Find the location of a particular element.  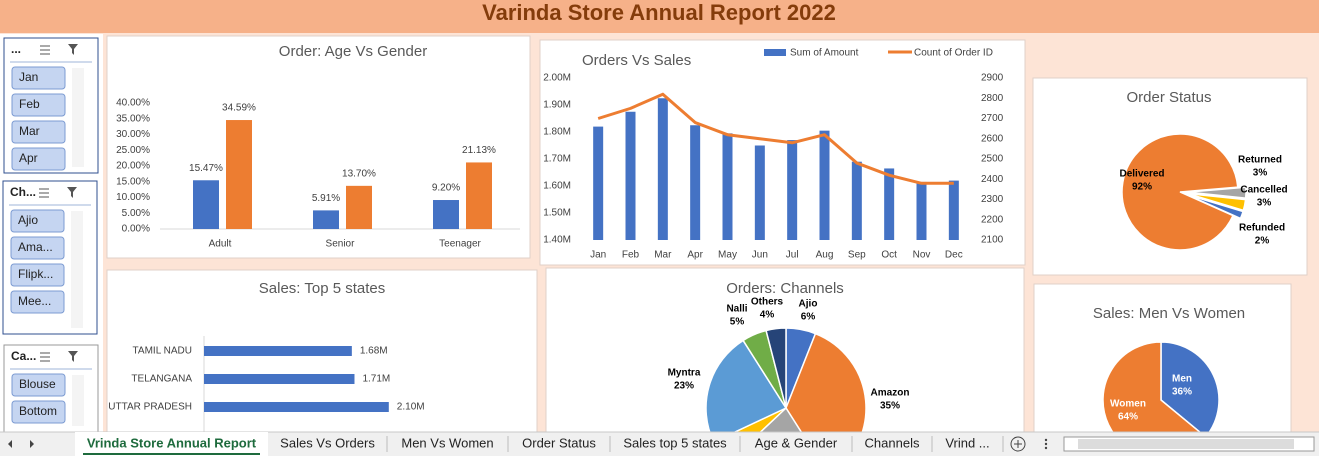

y-tick-label: 2.00M is located at coordinates (557, 78).